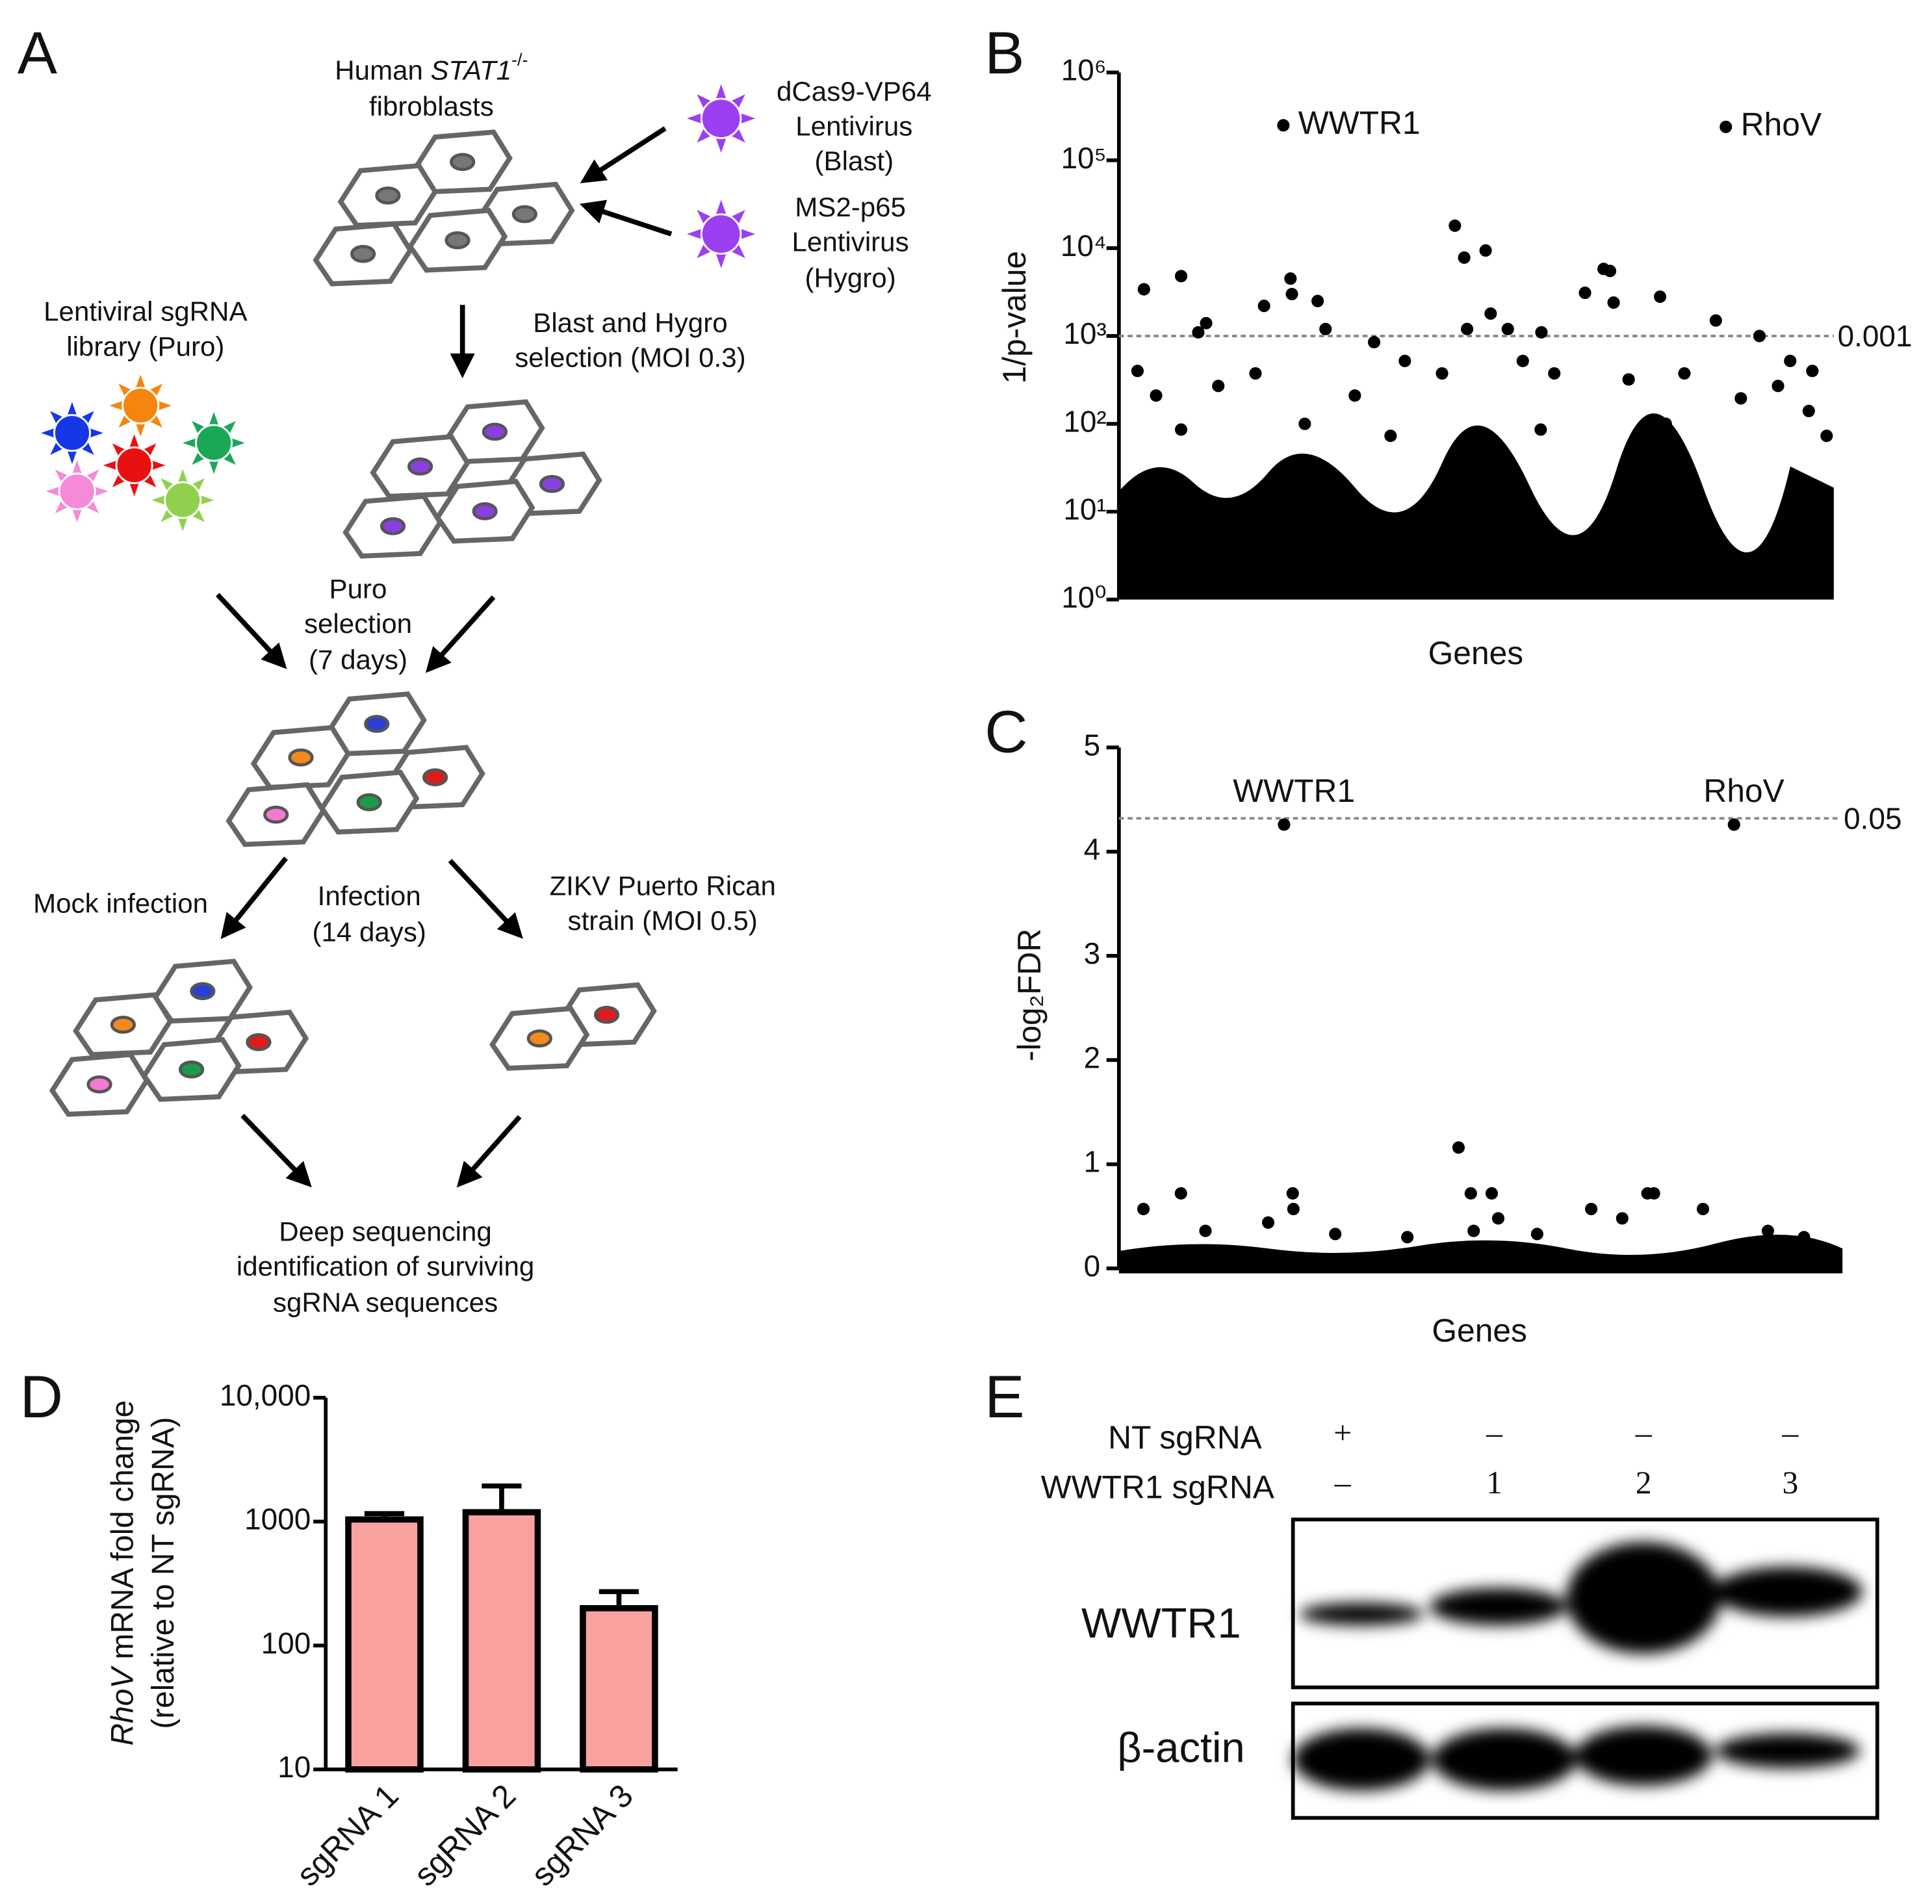 The width and height of the screenshot is (1932, 1904). What do you see at coordinates (385, 1266) in the screenshot?
I see `diagram-label: identification of surviving` at bounding box center [385, 1266].